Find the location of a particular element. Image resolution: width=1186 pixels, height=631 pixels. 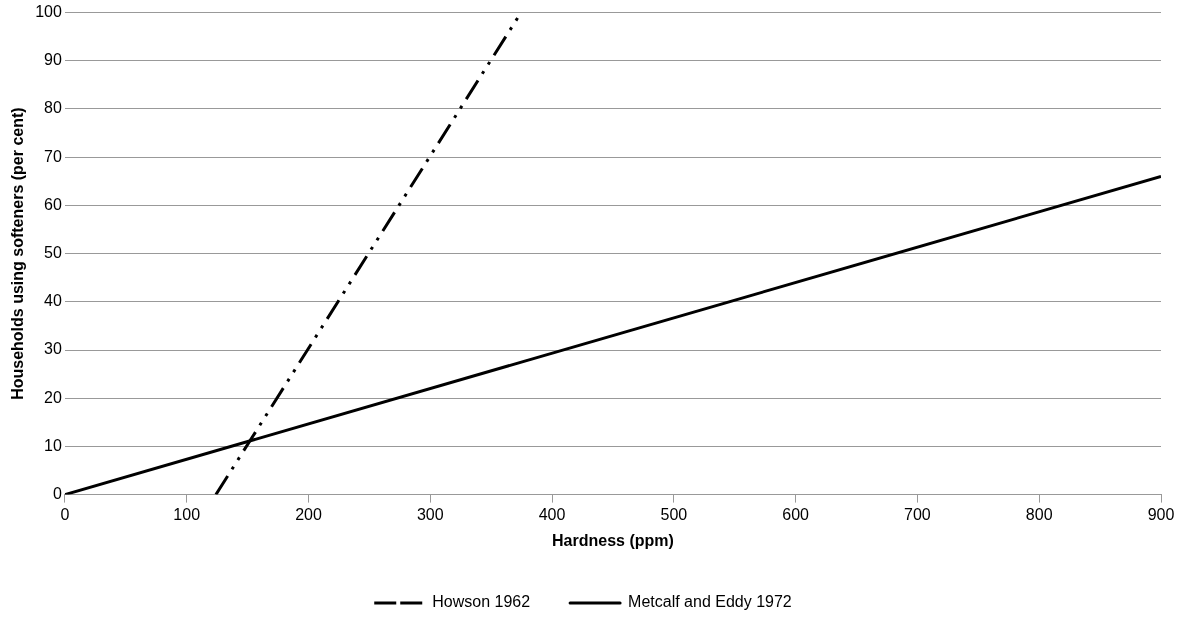

x-tick-label: 600 is located at coordinates (796, 514).